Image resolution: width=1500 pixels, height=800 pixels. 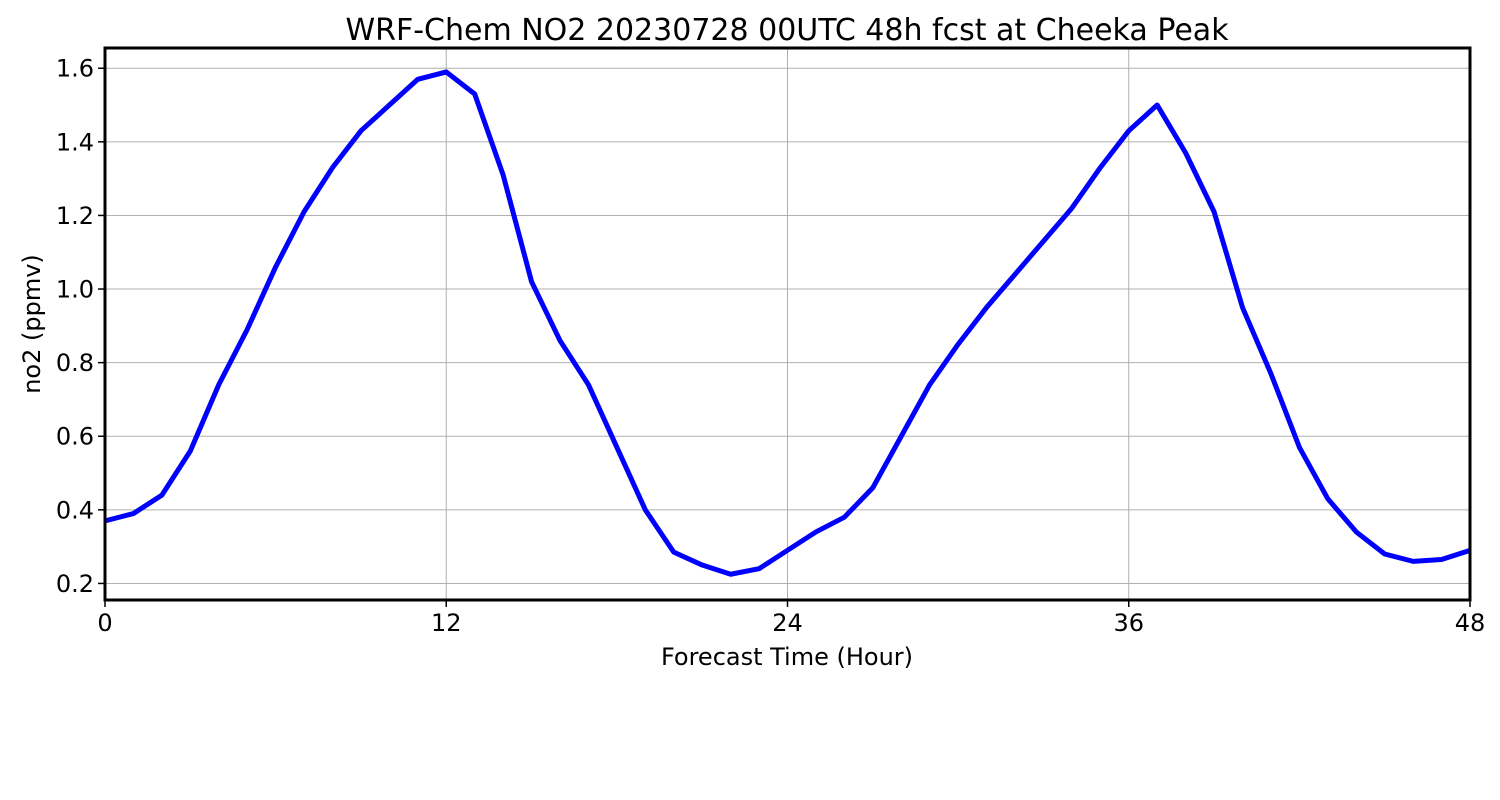 What do you see at coordinates (75, 69) in the screenshot?
I see `y-tick-label: 1.6` at bounding box center [75, 69].